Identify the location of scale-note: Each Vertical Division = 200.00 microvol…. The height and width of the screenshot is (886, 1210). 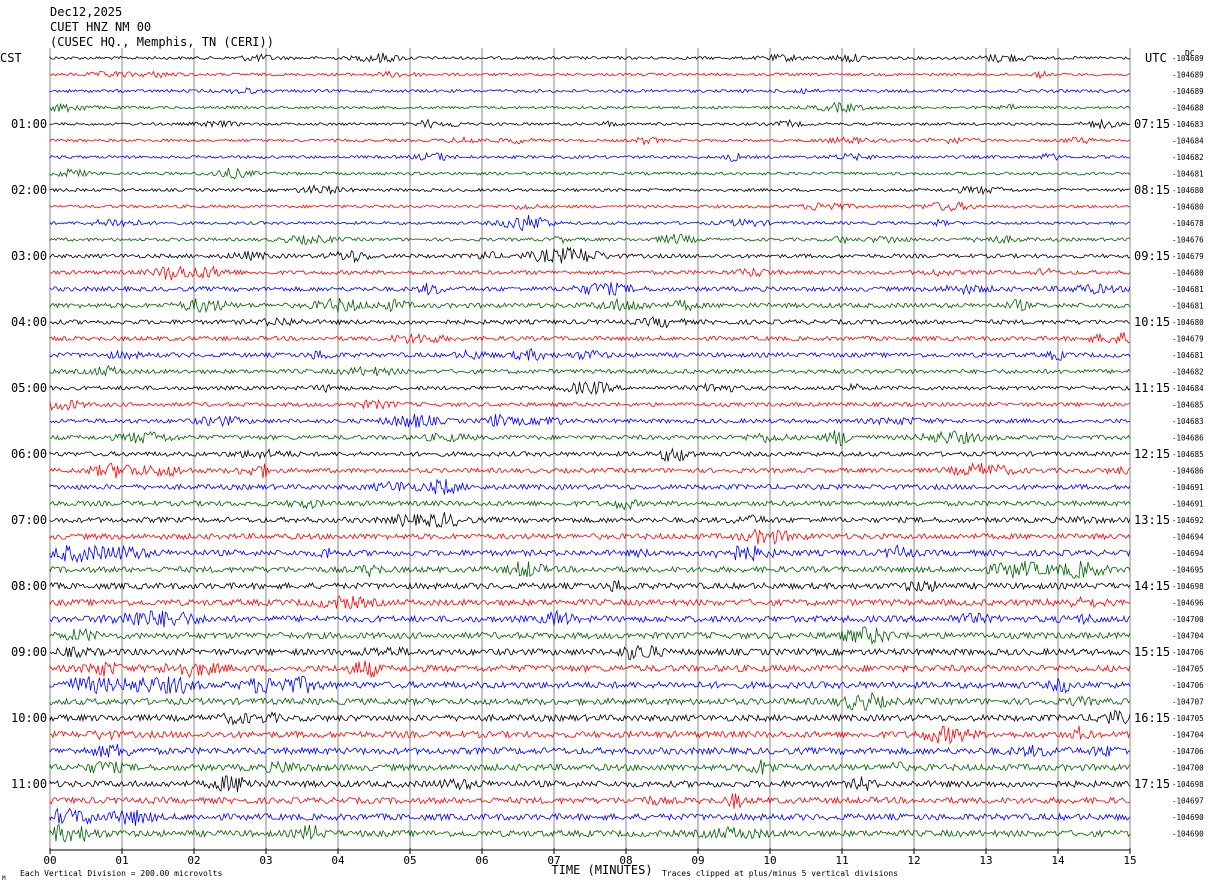
(121, 873).